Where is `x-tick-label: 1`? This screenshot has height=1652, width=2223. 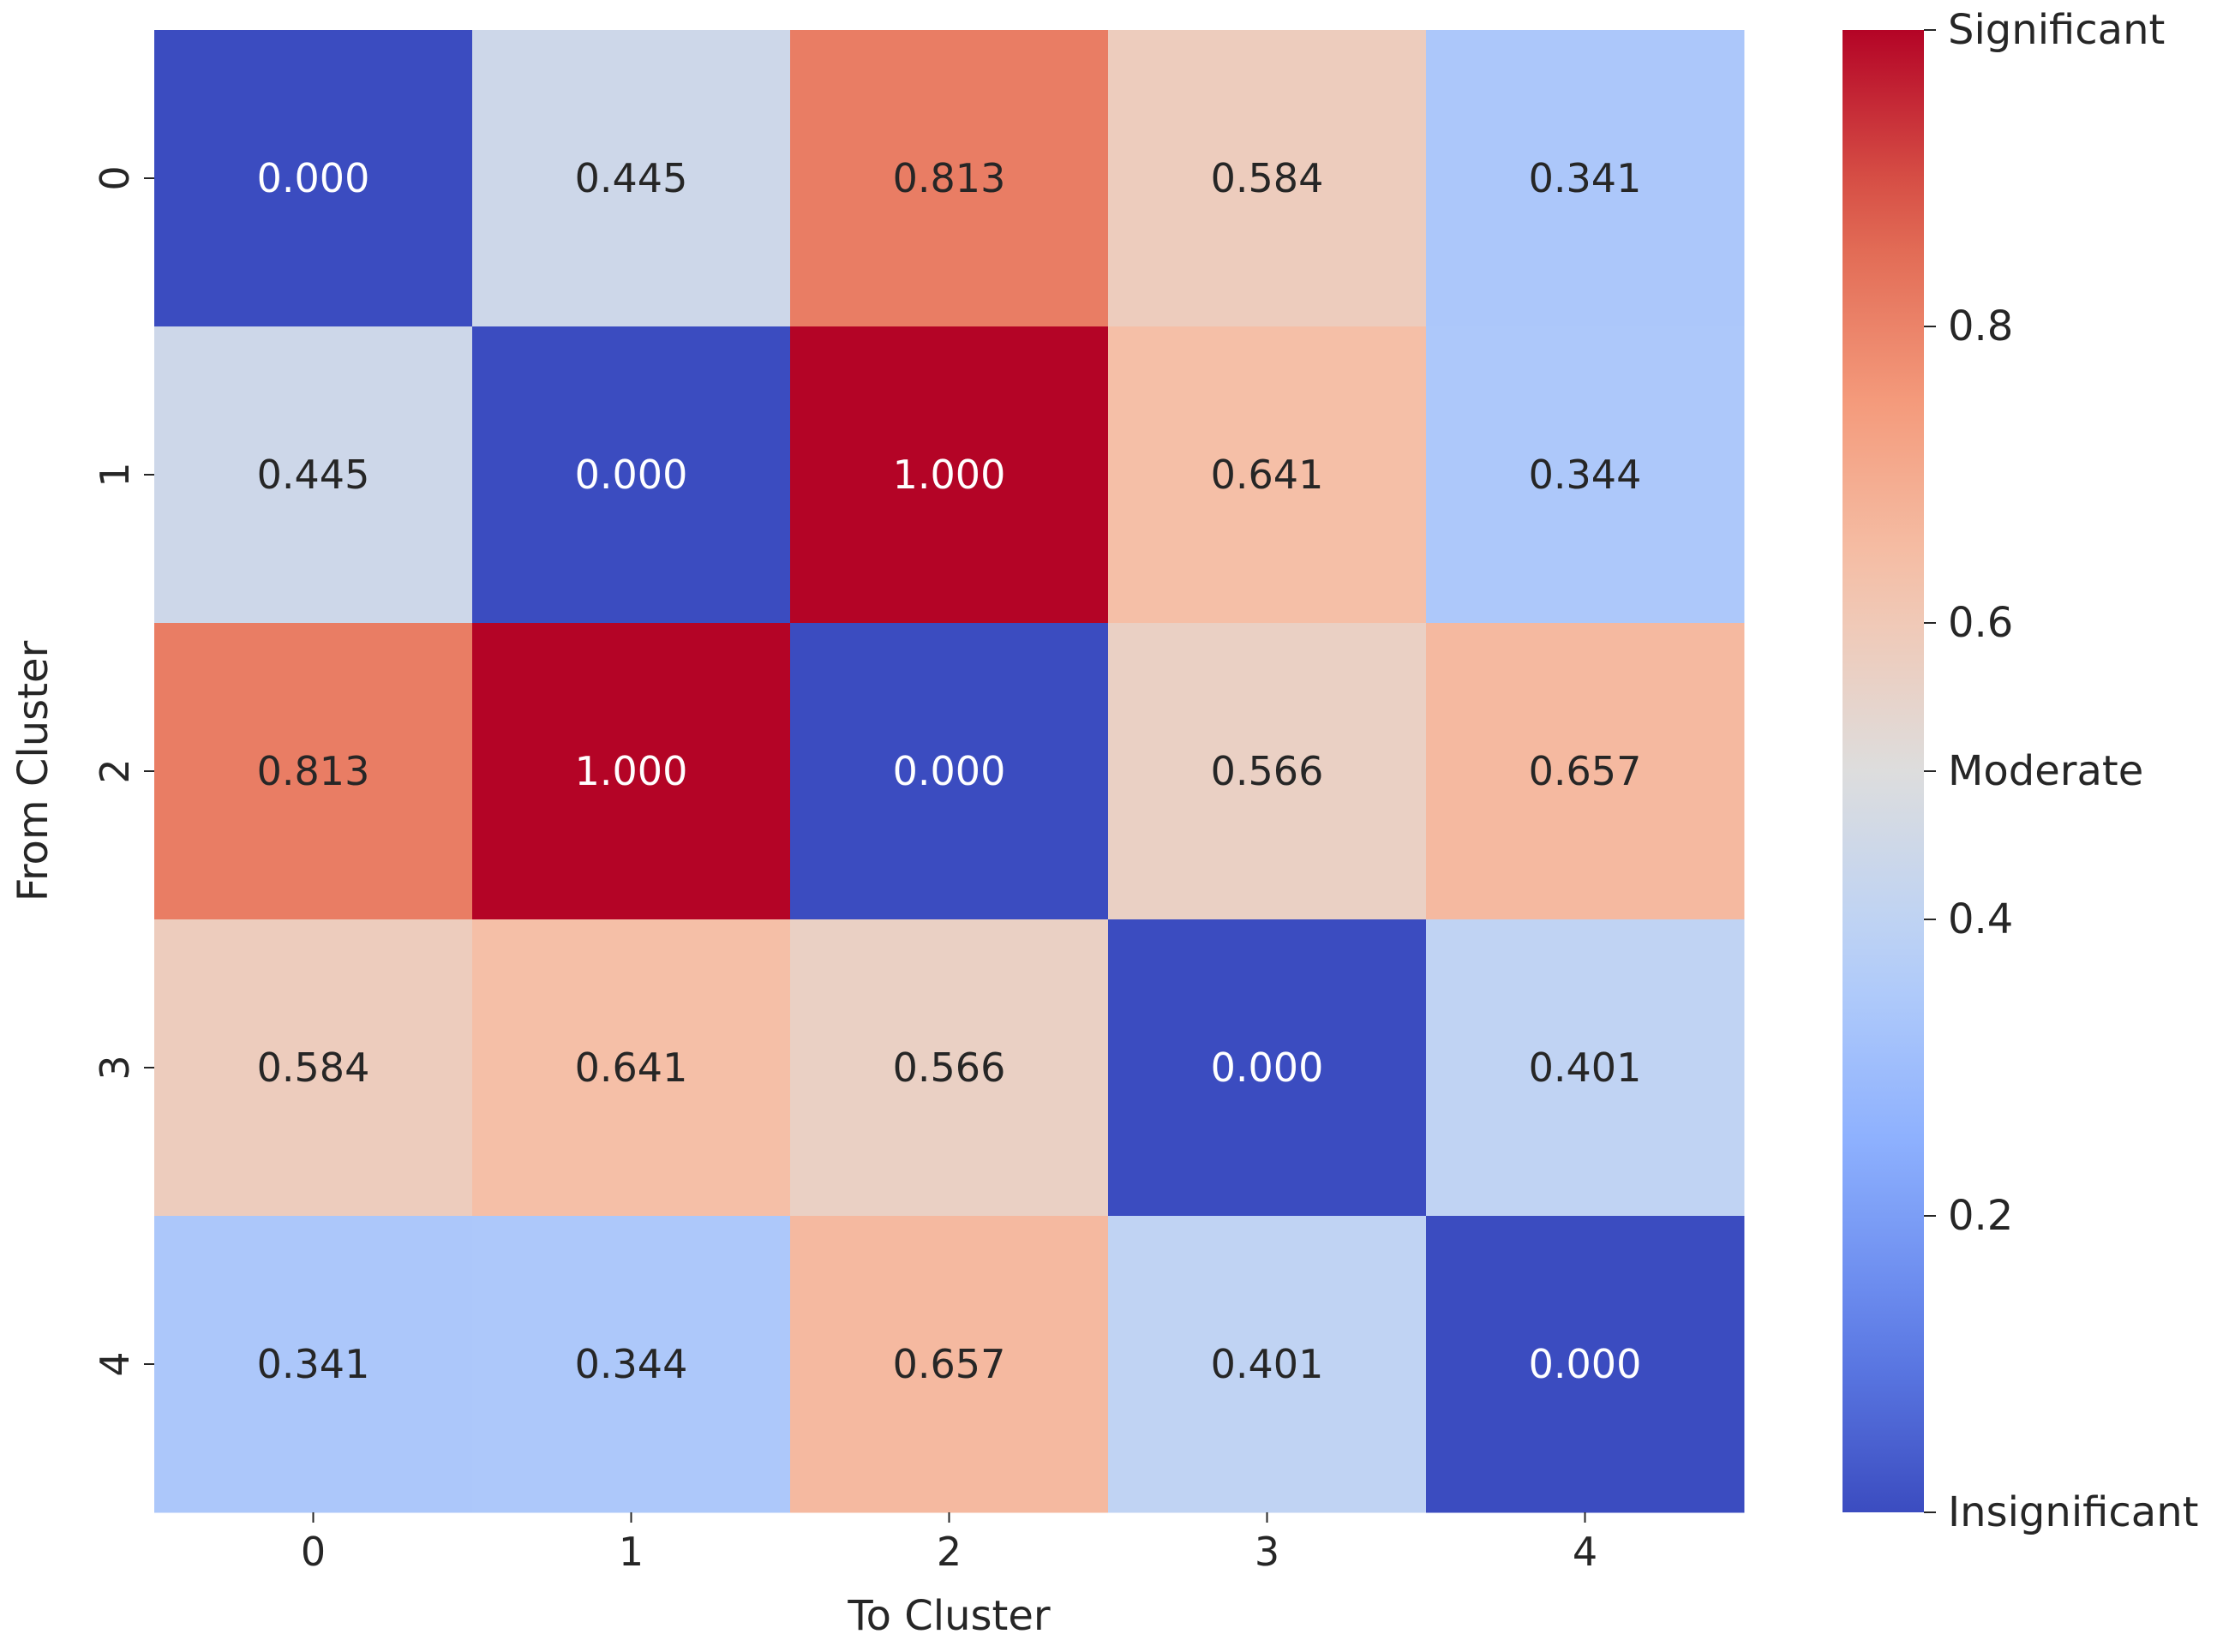 x-tick-label: 1 is located at coordinates (631, 1552).